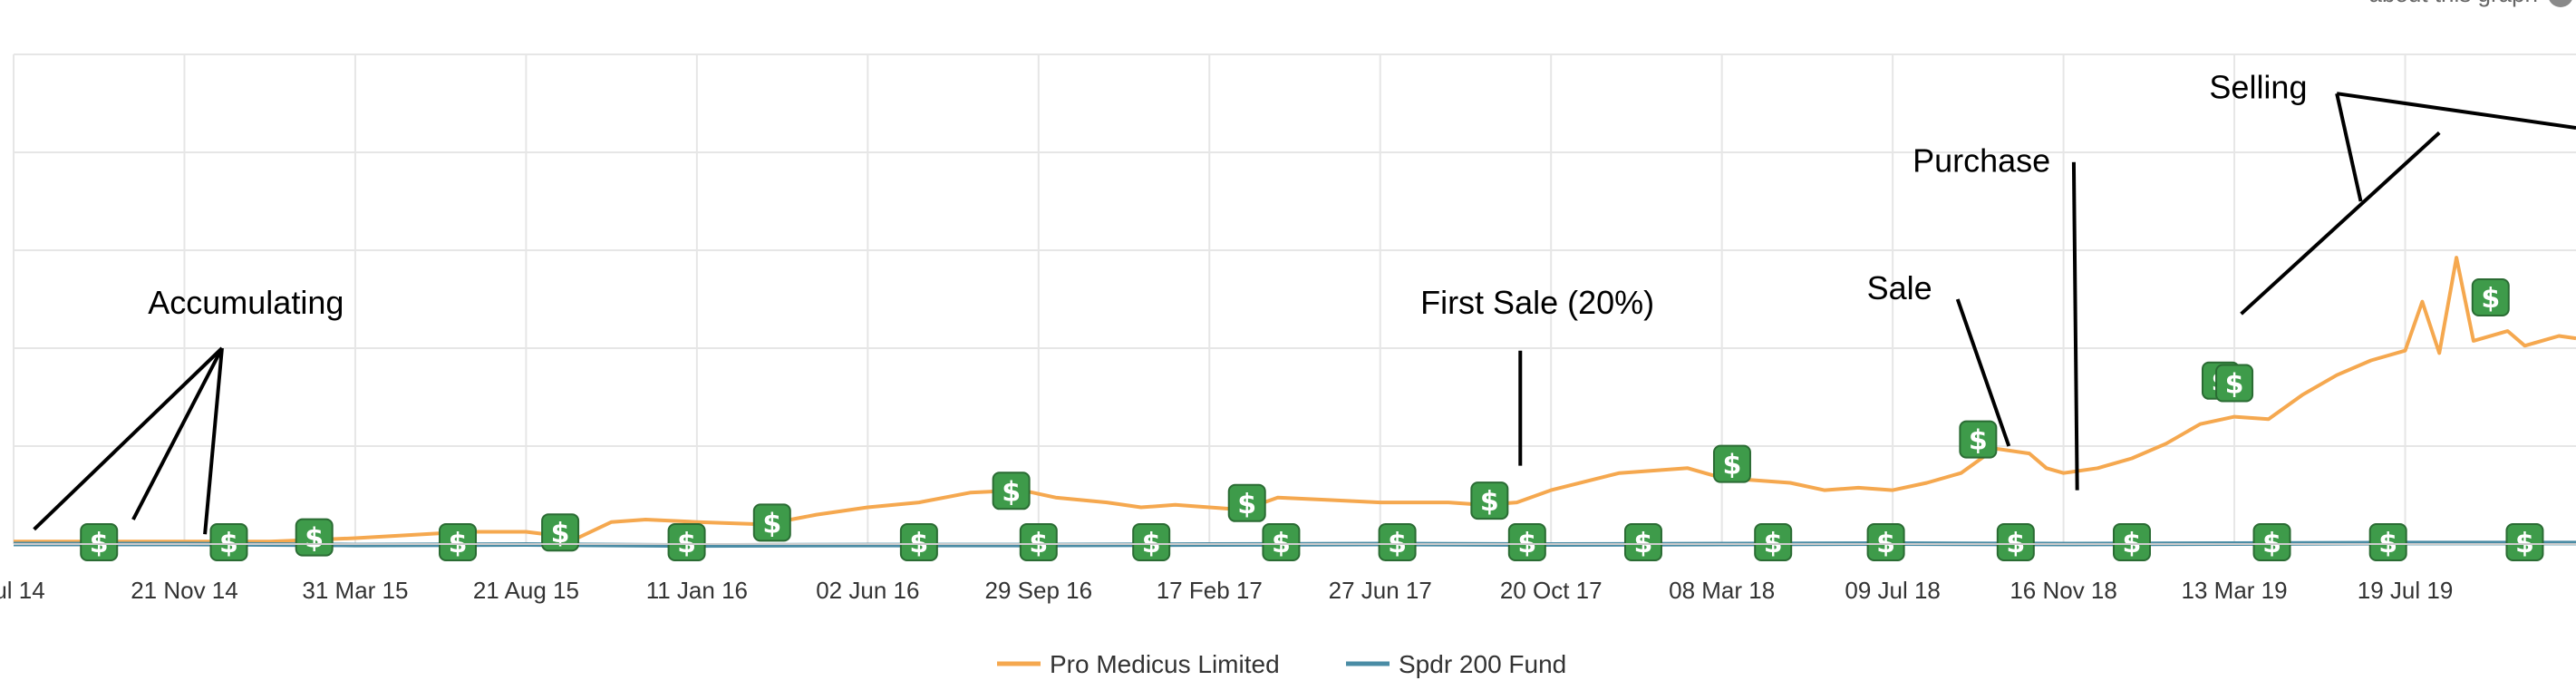 The height and width of the screenshot is (700, 2576). What do you see at coordinates (1537, 302) in the screenshot?
I see `annotation-label: First Sale (20%)` at bounding box center [1537, 302].